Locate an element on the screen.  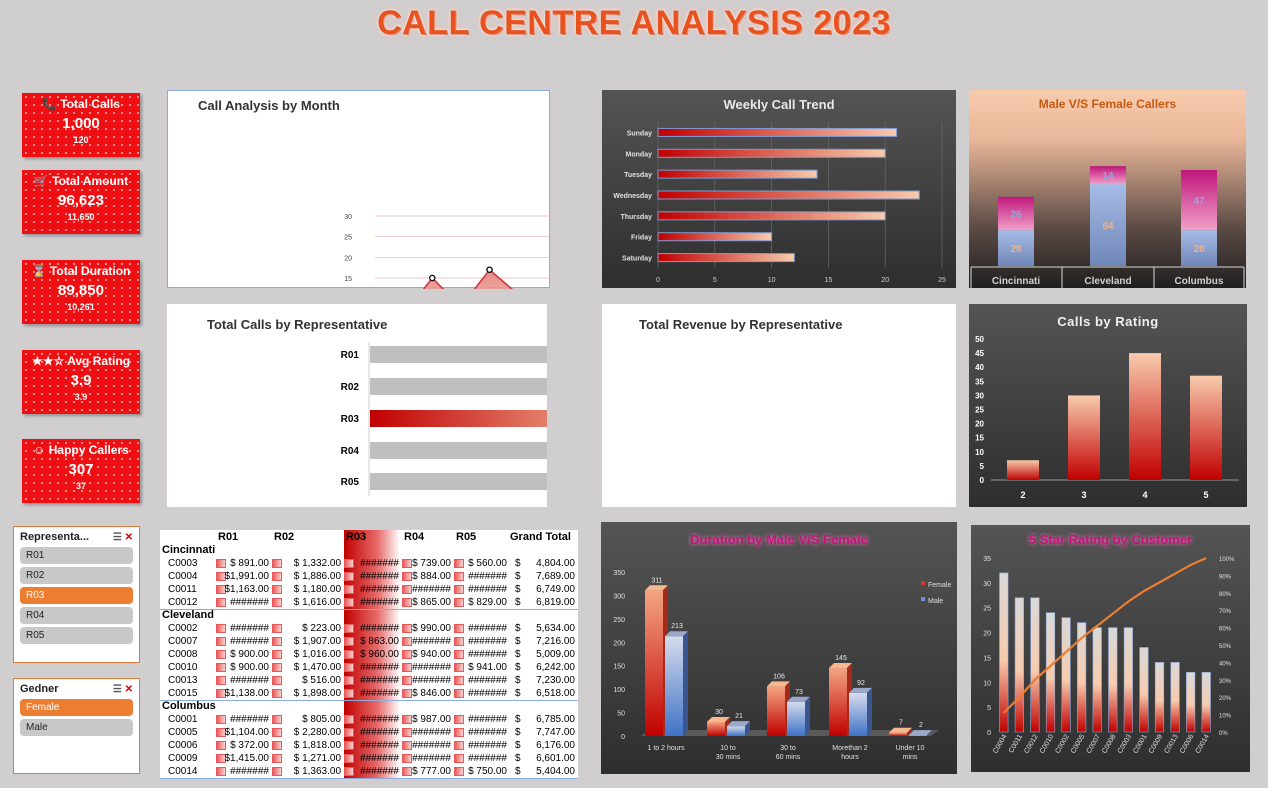
column-header: R05 is located at coordinates (466, 537).